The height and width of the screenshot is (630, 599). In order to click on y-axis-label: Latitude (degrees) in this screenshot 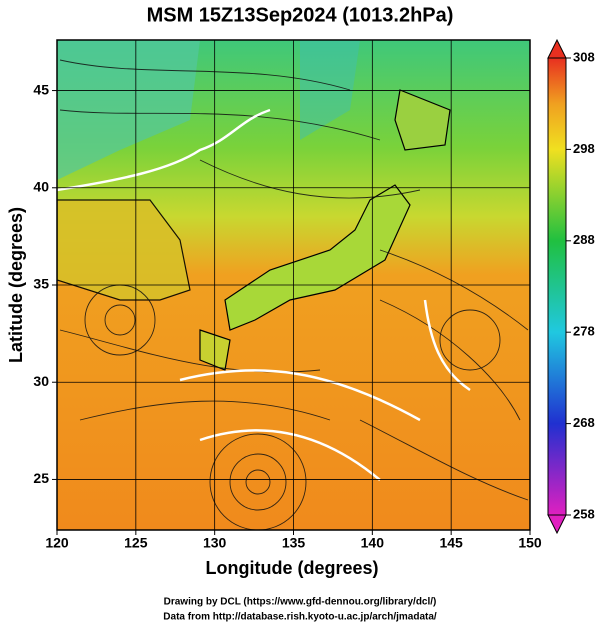, I will do `click(16, 285)`.